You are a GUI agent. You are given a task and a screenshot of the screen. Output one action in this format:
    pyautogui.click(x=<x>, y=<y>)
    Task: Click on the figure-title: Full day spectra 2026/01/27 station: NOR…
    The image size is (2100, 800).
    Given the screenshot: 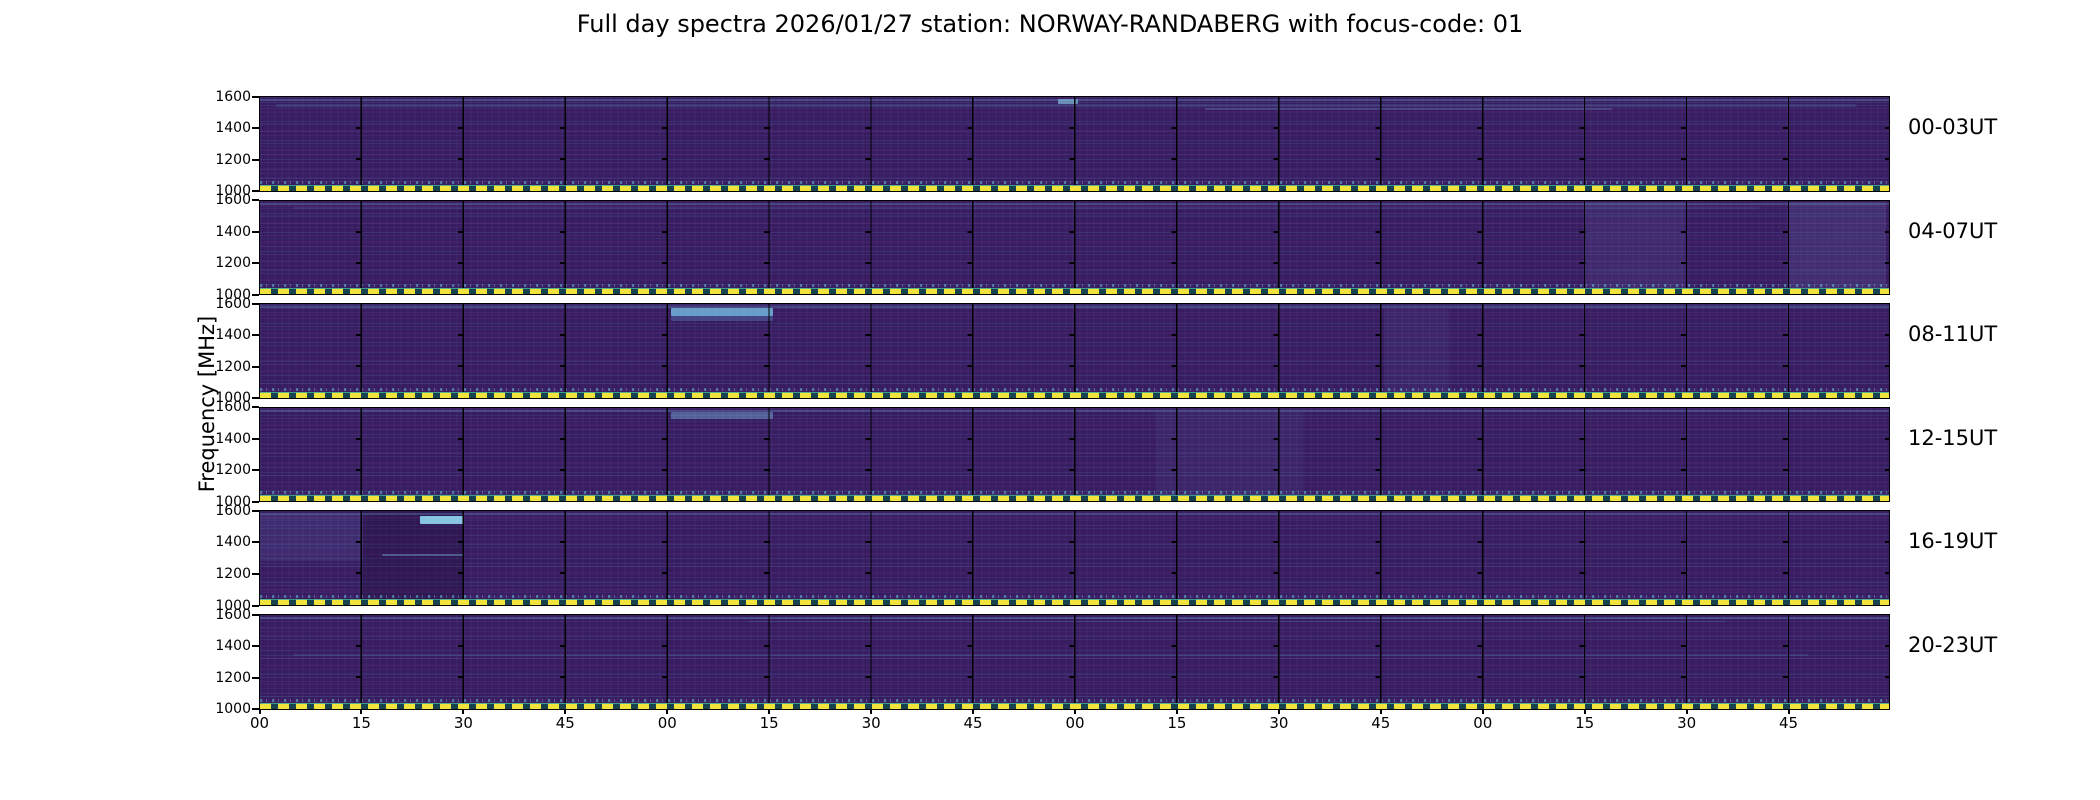 What is the action you would take?
    pyautogui.click(x=1050, y=24)
    